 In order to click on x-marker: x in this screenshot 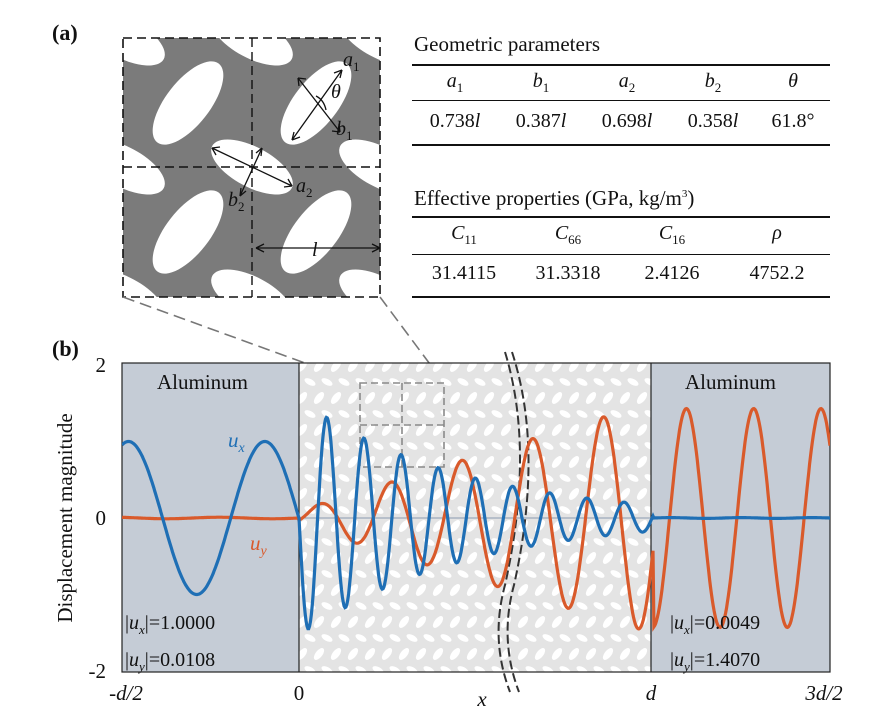, I will do `click(481, 699)`.